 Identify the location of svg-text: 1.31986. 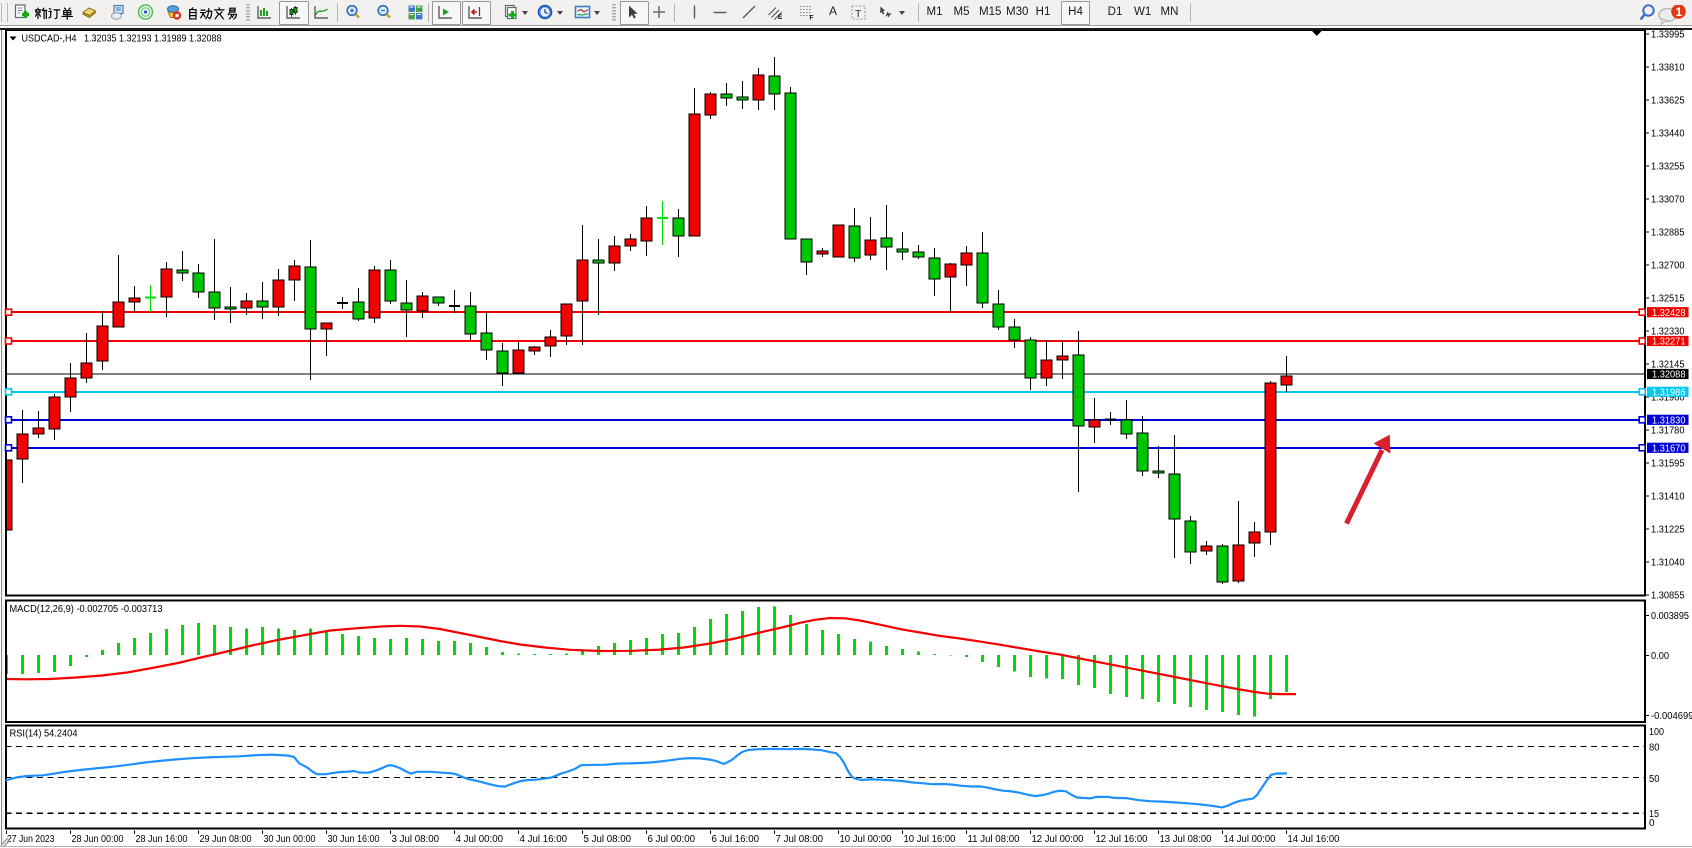
(1669, 392).